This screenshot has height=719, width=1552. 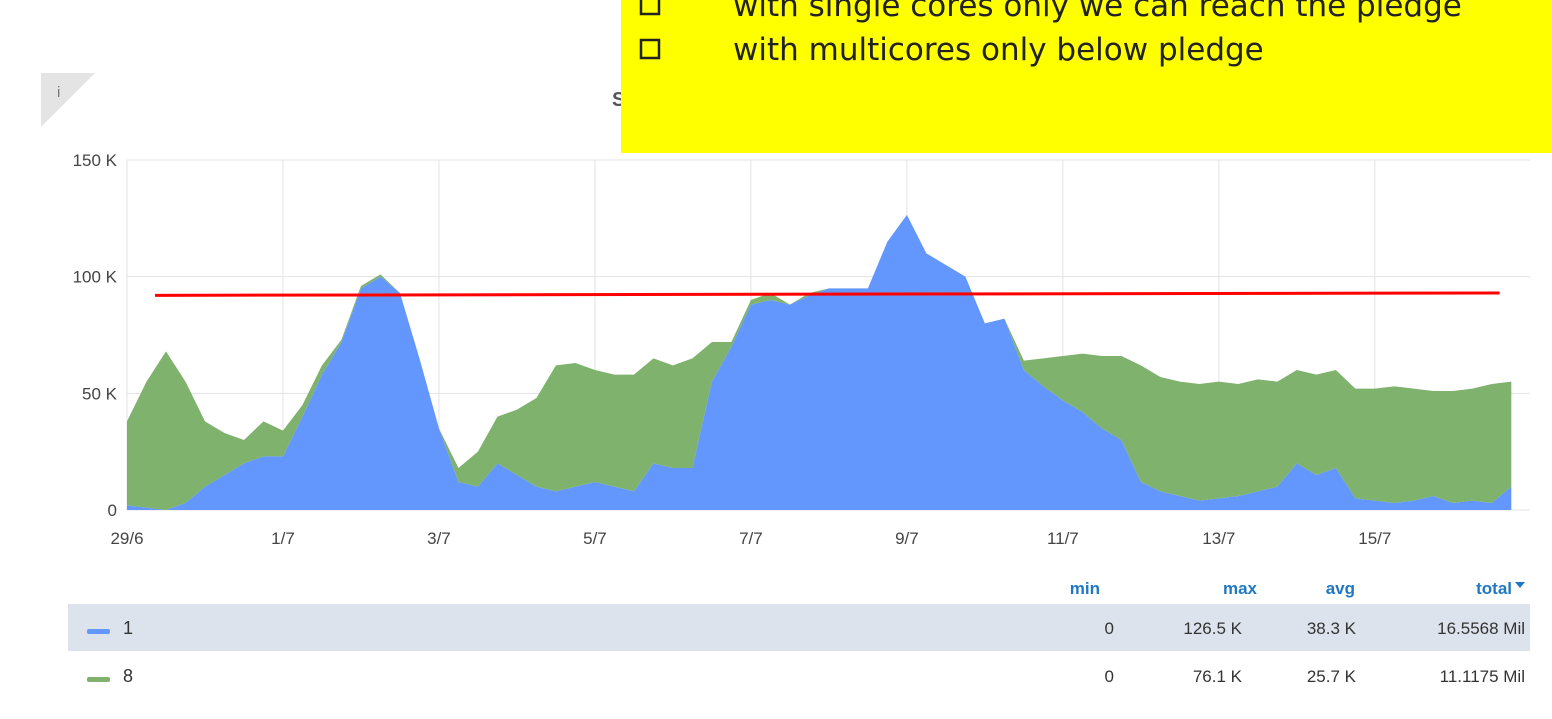 I want to click on y-tick-label: 100 K, so click(x=95, y=277).